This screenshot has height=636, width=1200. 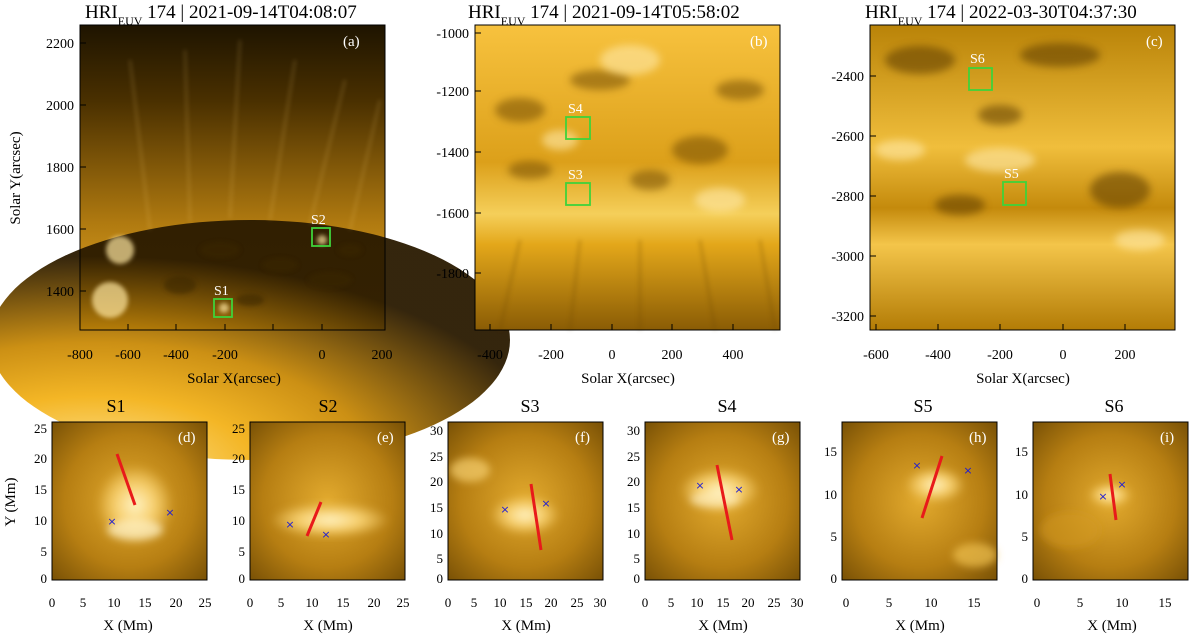 I want to click on panel-b-letter: (b), so click(x=759, y=42).